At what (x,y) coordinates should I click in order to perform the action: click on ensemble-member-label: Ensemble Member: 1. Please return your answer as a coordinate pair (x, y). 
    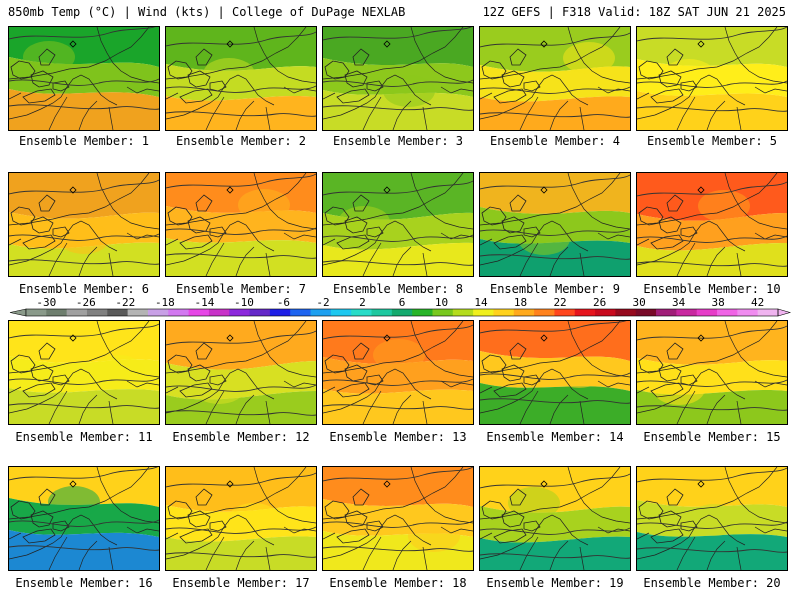
    Looking at the image, I should click on (84, 141).